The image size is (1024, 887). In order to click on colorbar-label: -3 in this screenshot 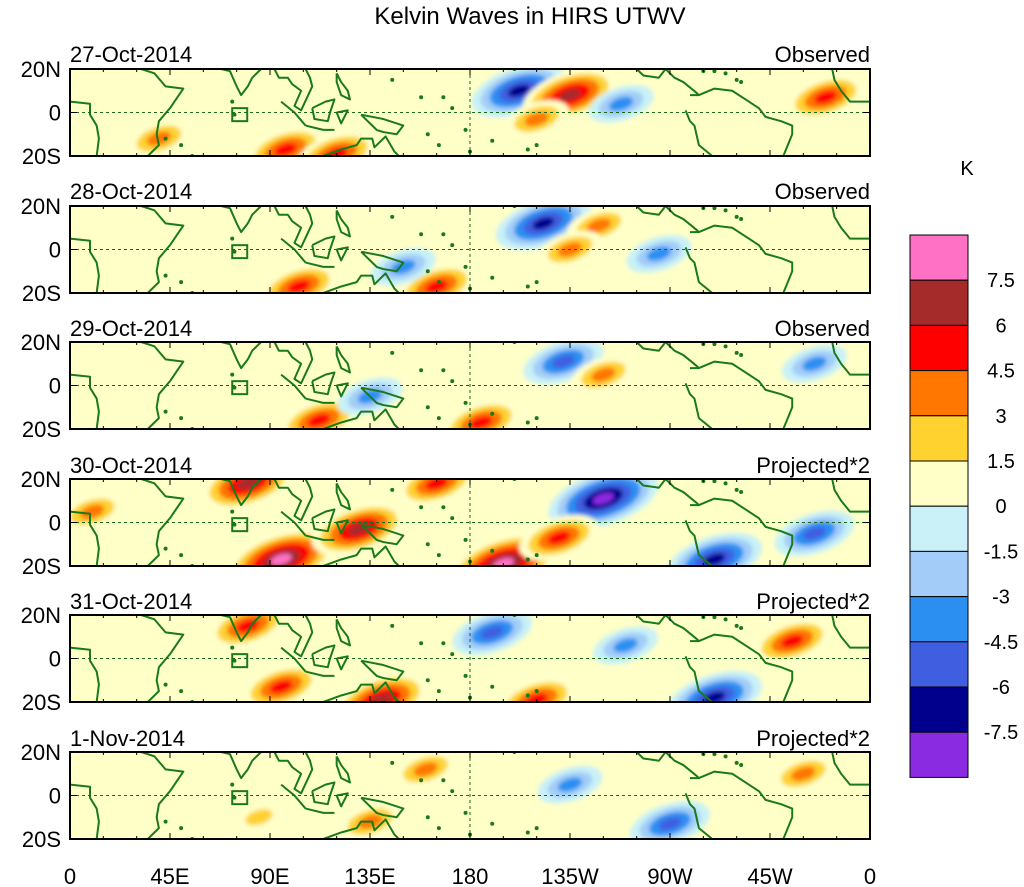, I will do `click(1001, 598)`.